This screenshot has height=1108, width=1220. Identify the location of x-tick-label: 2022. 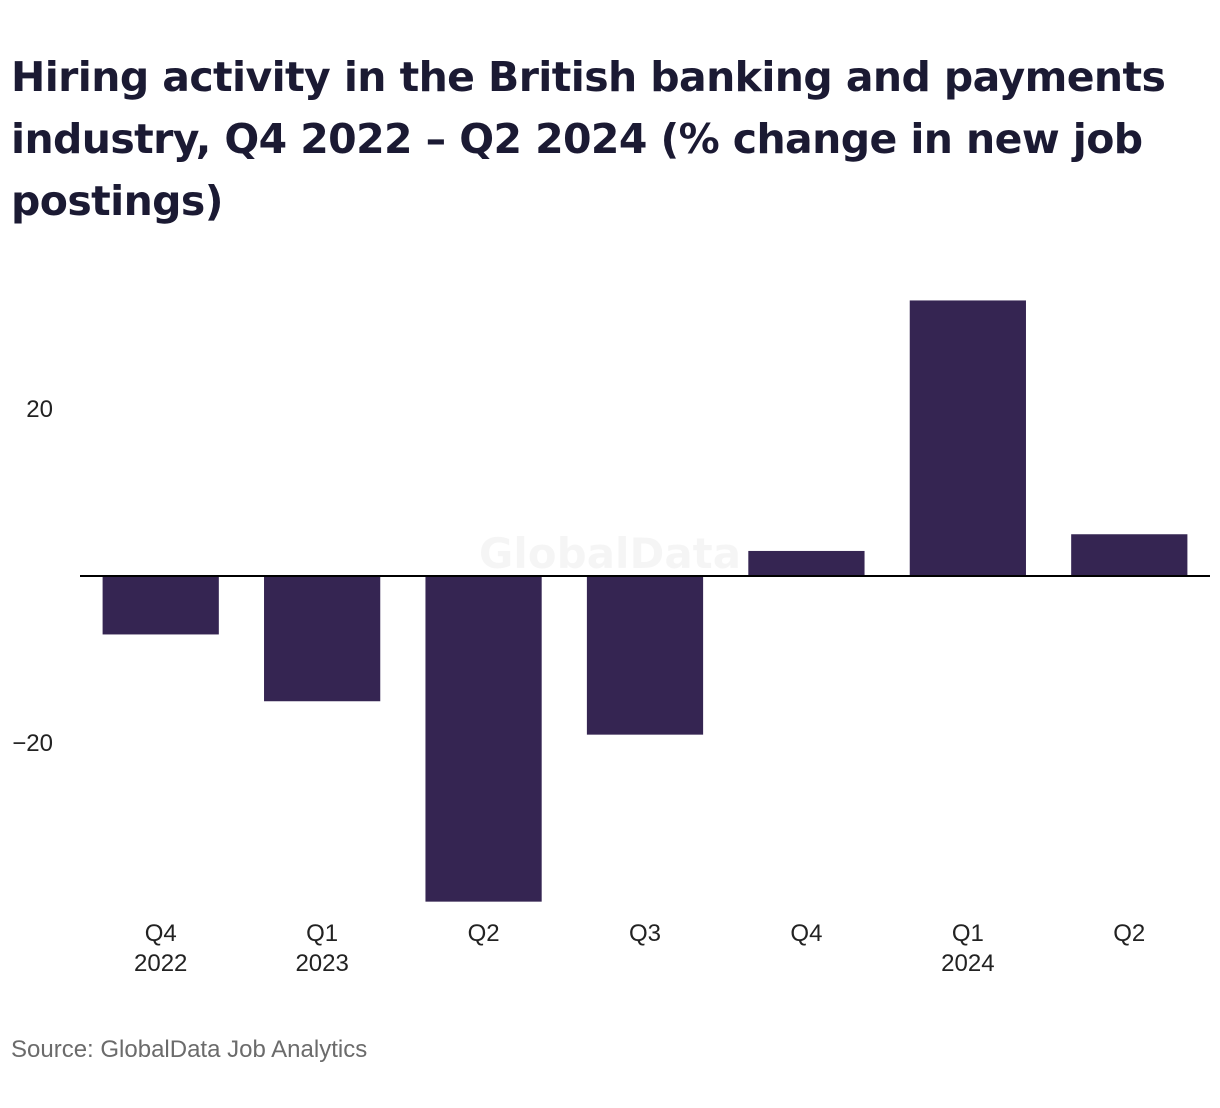
(160, 963).